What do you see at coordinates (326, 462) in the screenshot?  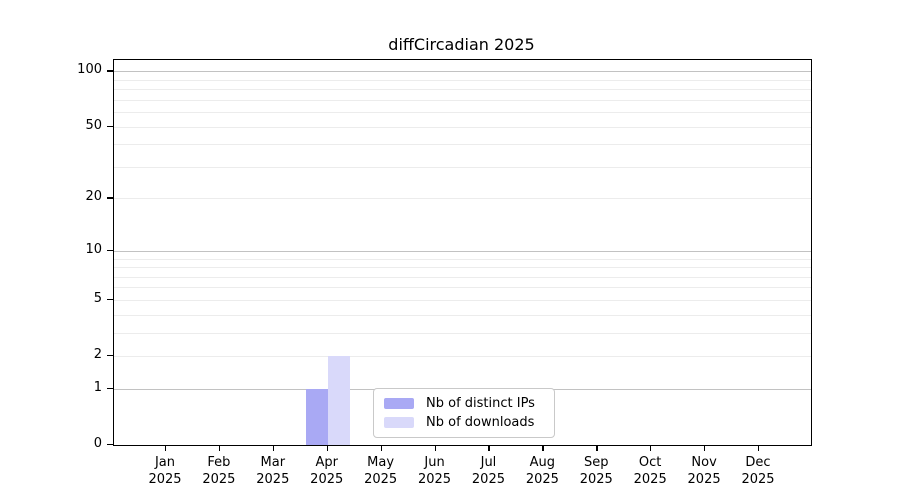 I see `x-tick-label-month: Apr` at bounding box center [326, 462].